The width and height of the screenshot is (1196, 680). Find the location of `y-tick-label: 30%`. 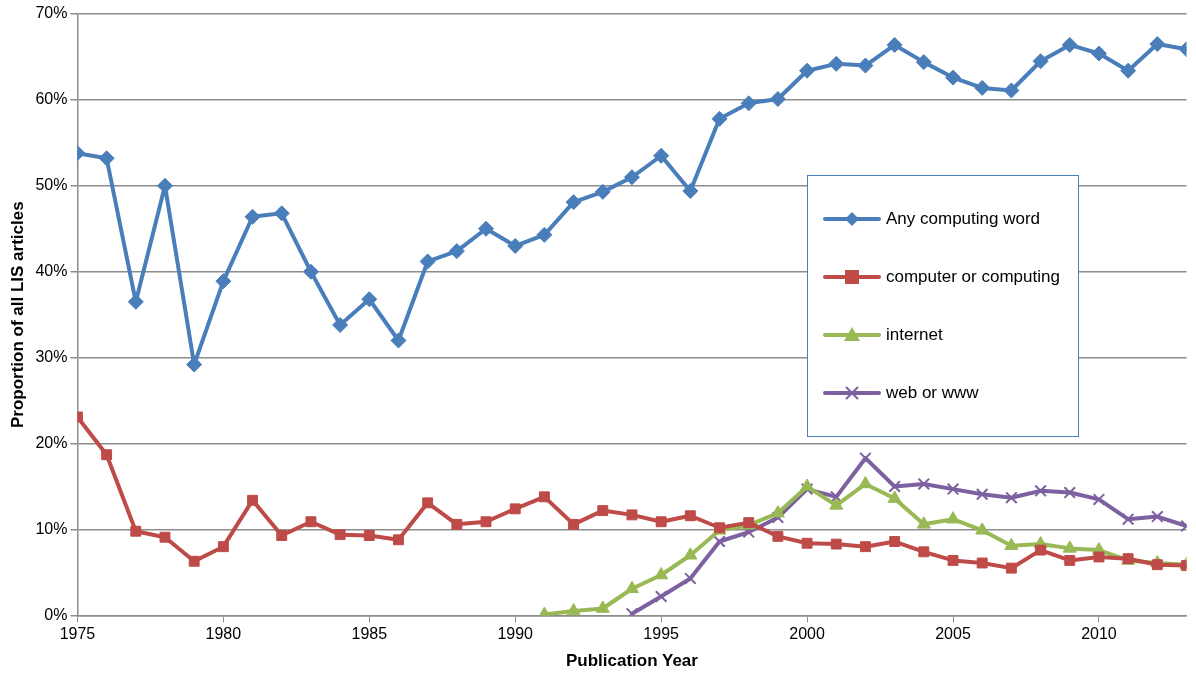

y-tick-label: 30% is located at coordinates (51, 357).